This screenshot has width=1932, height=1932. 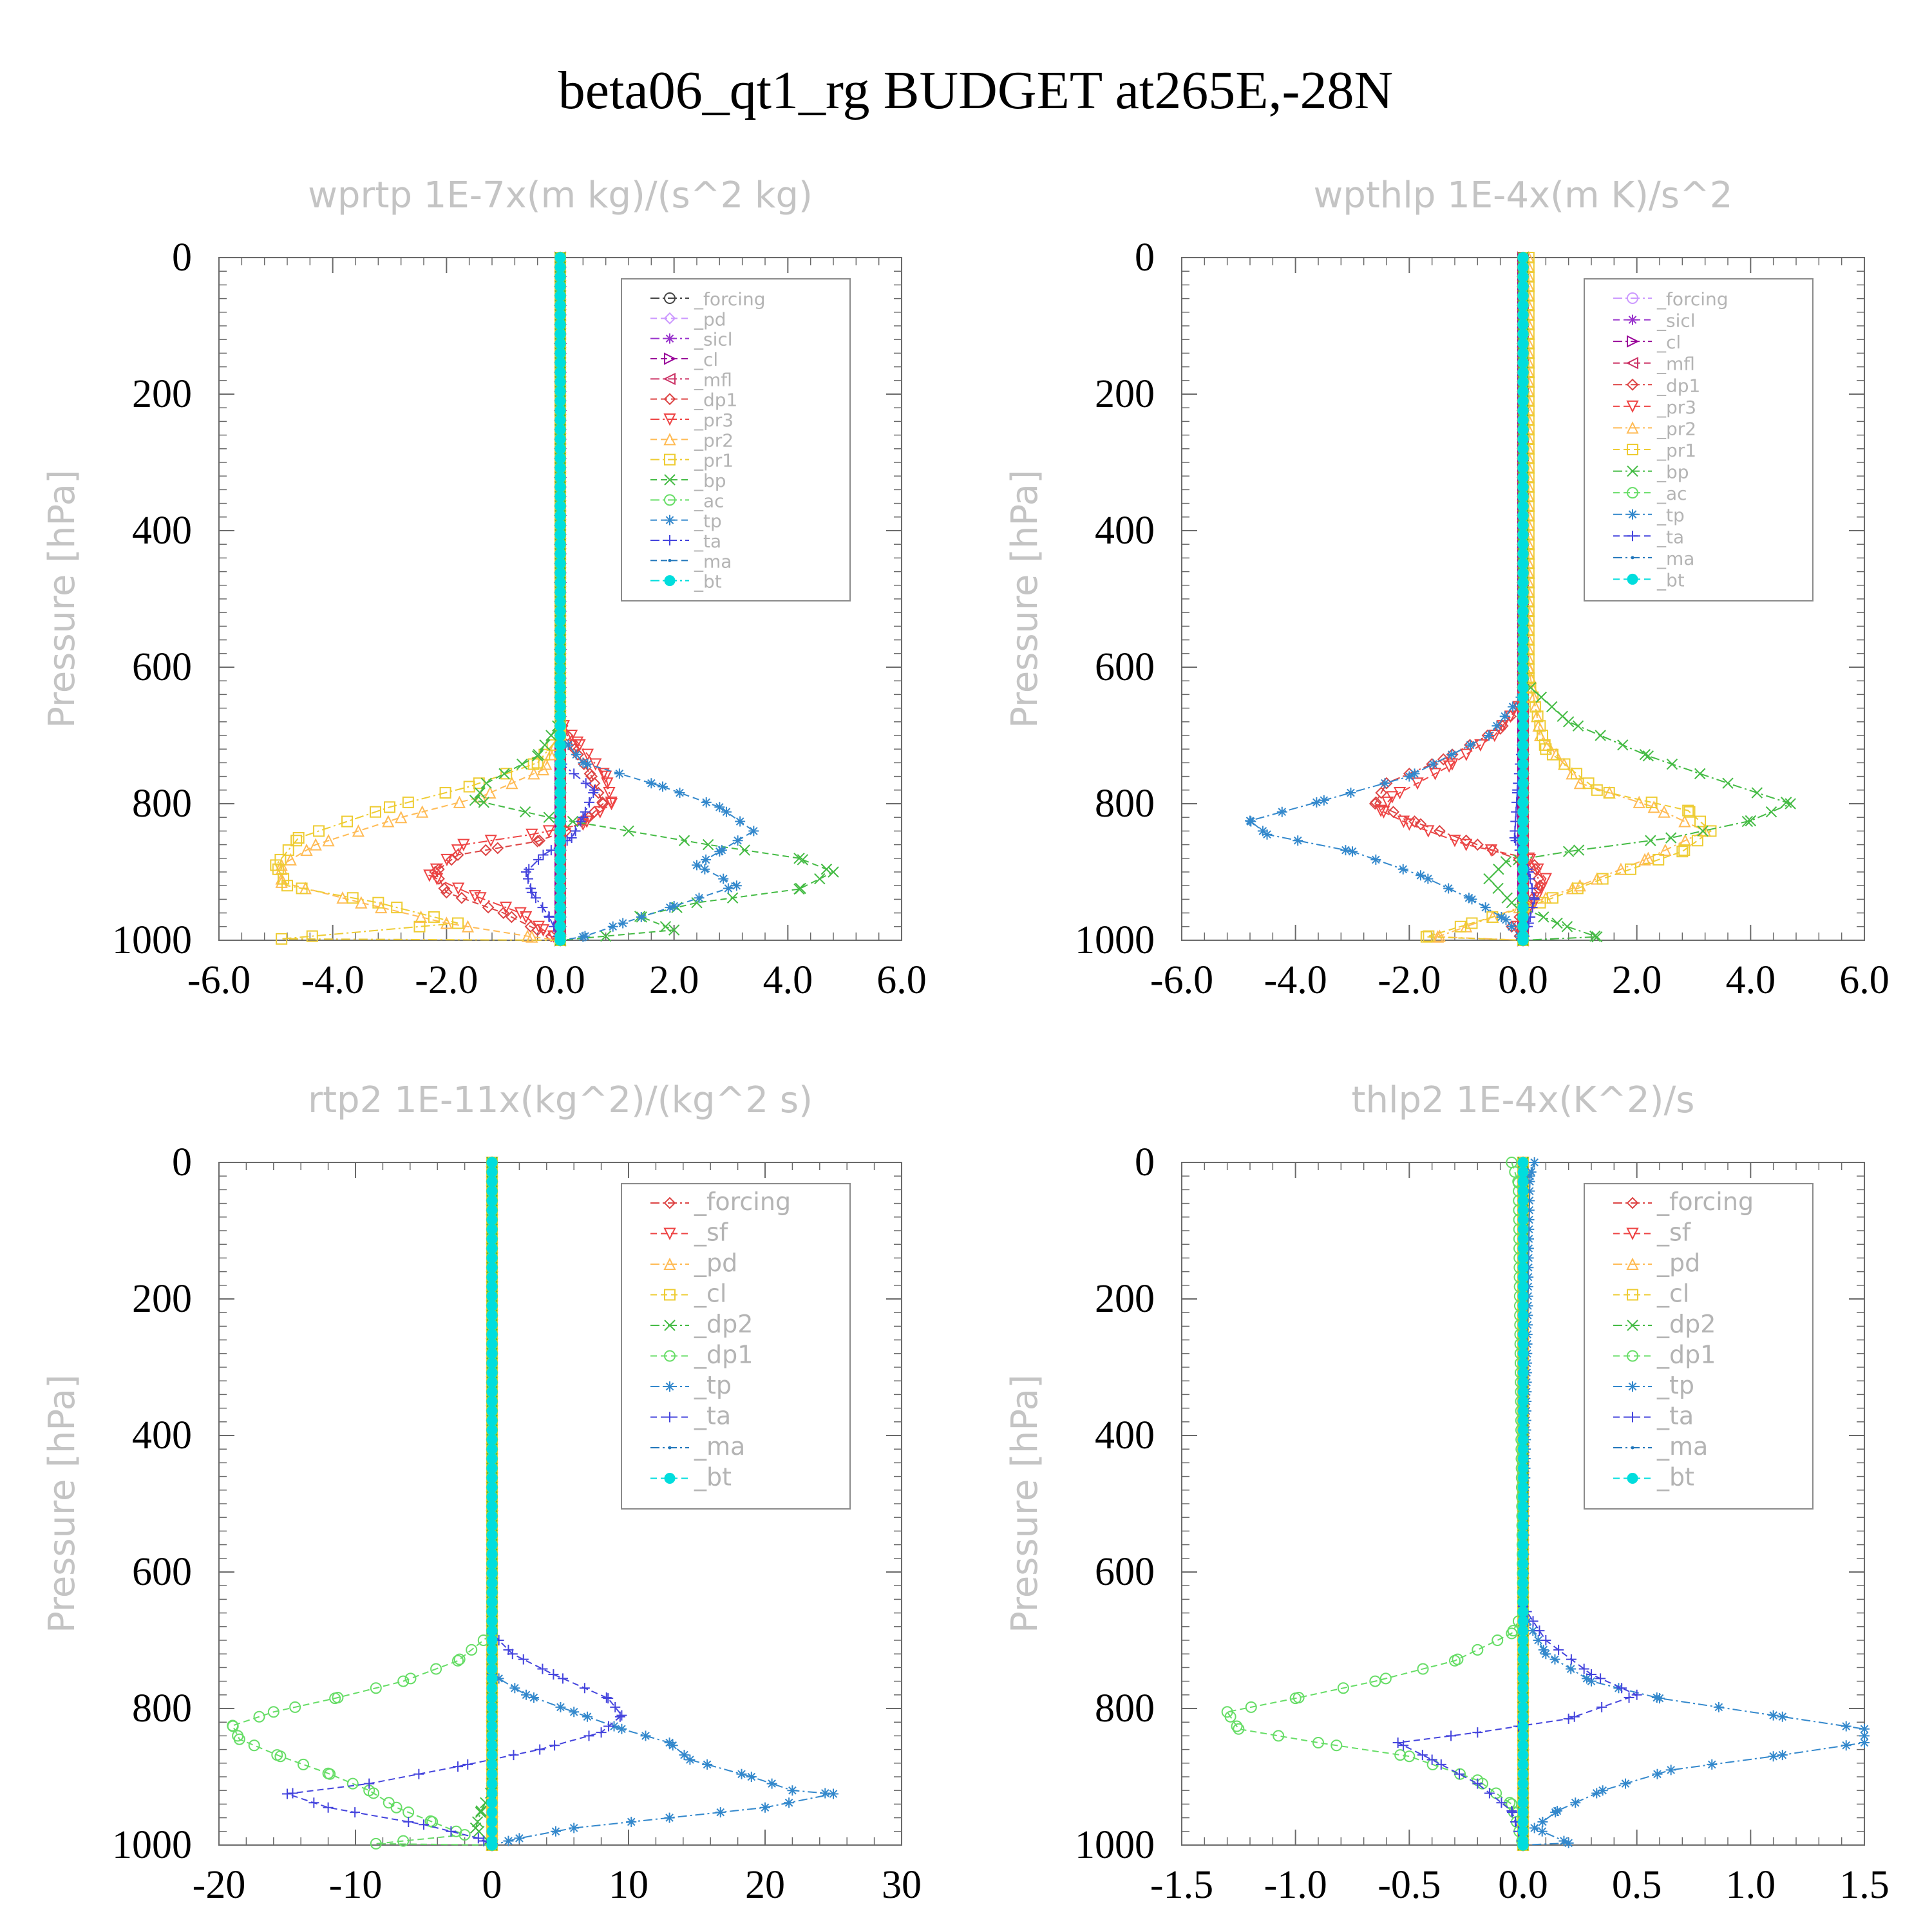 What do you see at coordinates (532, 1504) in the screenshot?
I see `plot-area` at bounding box center [532, 1504].